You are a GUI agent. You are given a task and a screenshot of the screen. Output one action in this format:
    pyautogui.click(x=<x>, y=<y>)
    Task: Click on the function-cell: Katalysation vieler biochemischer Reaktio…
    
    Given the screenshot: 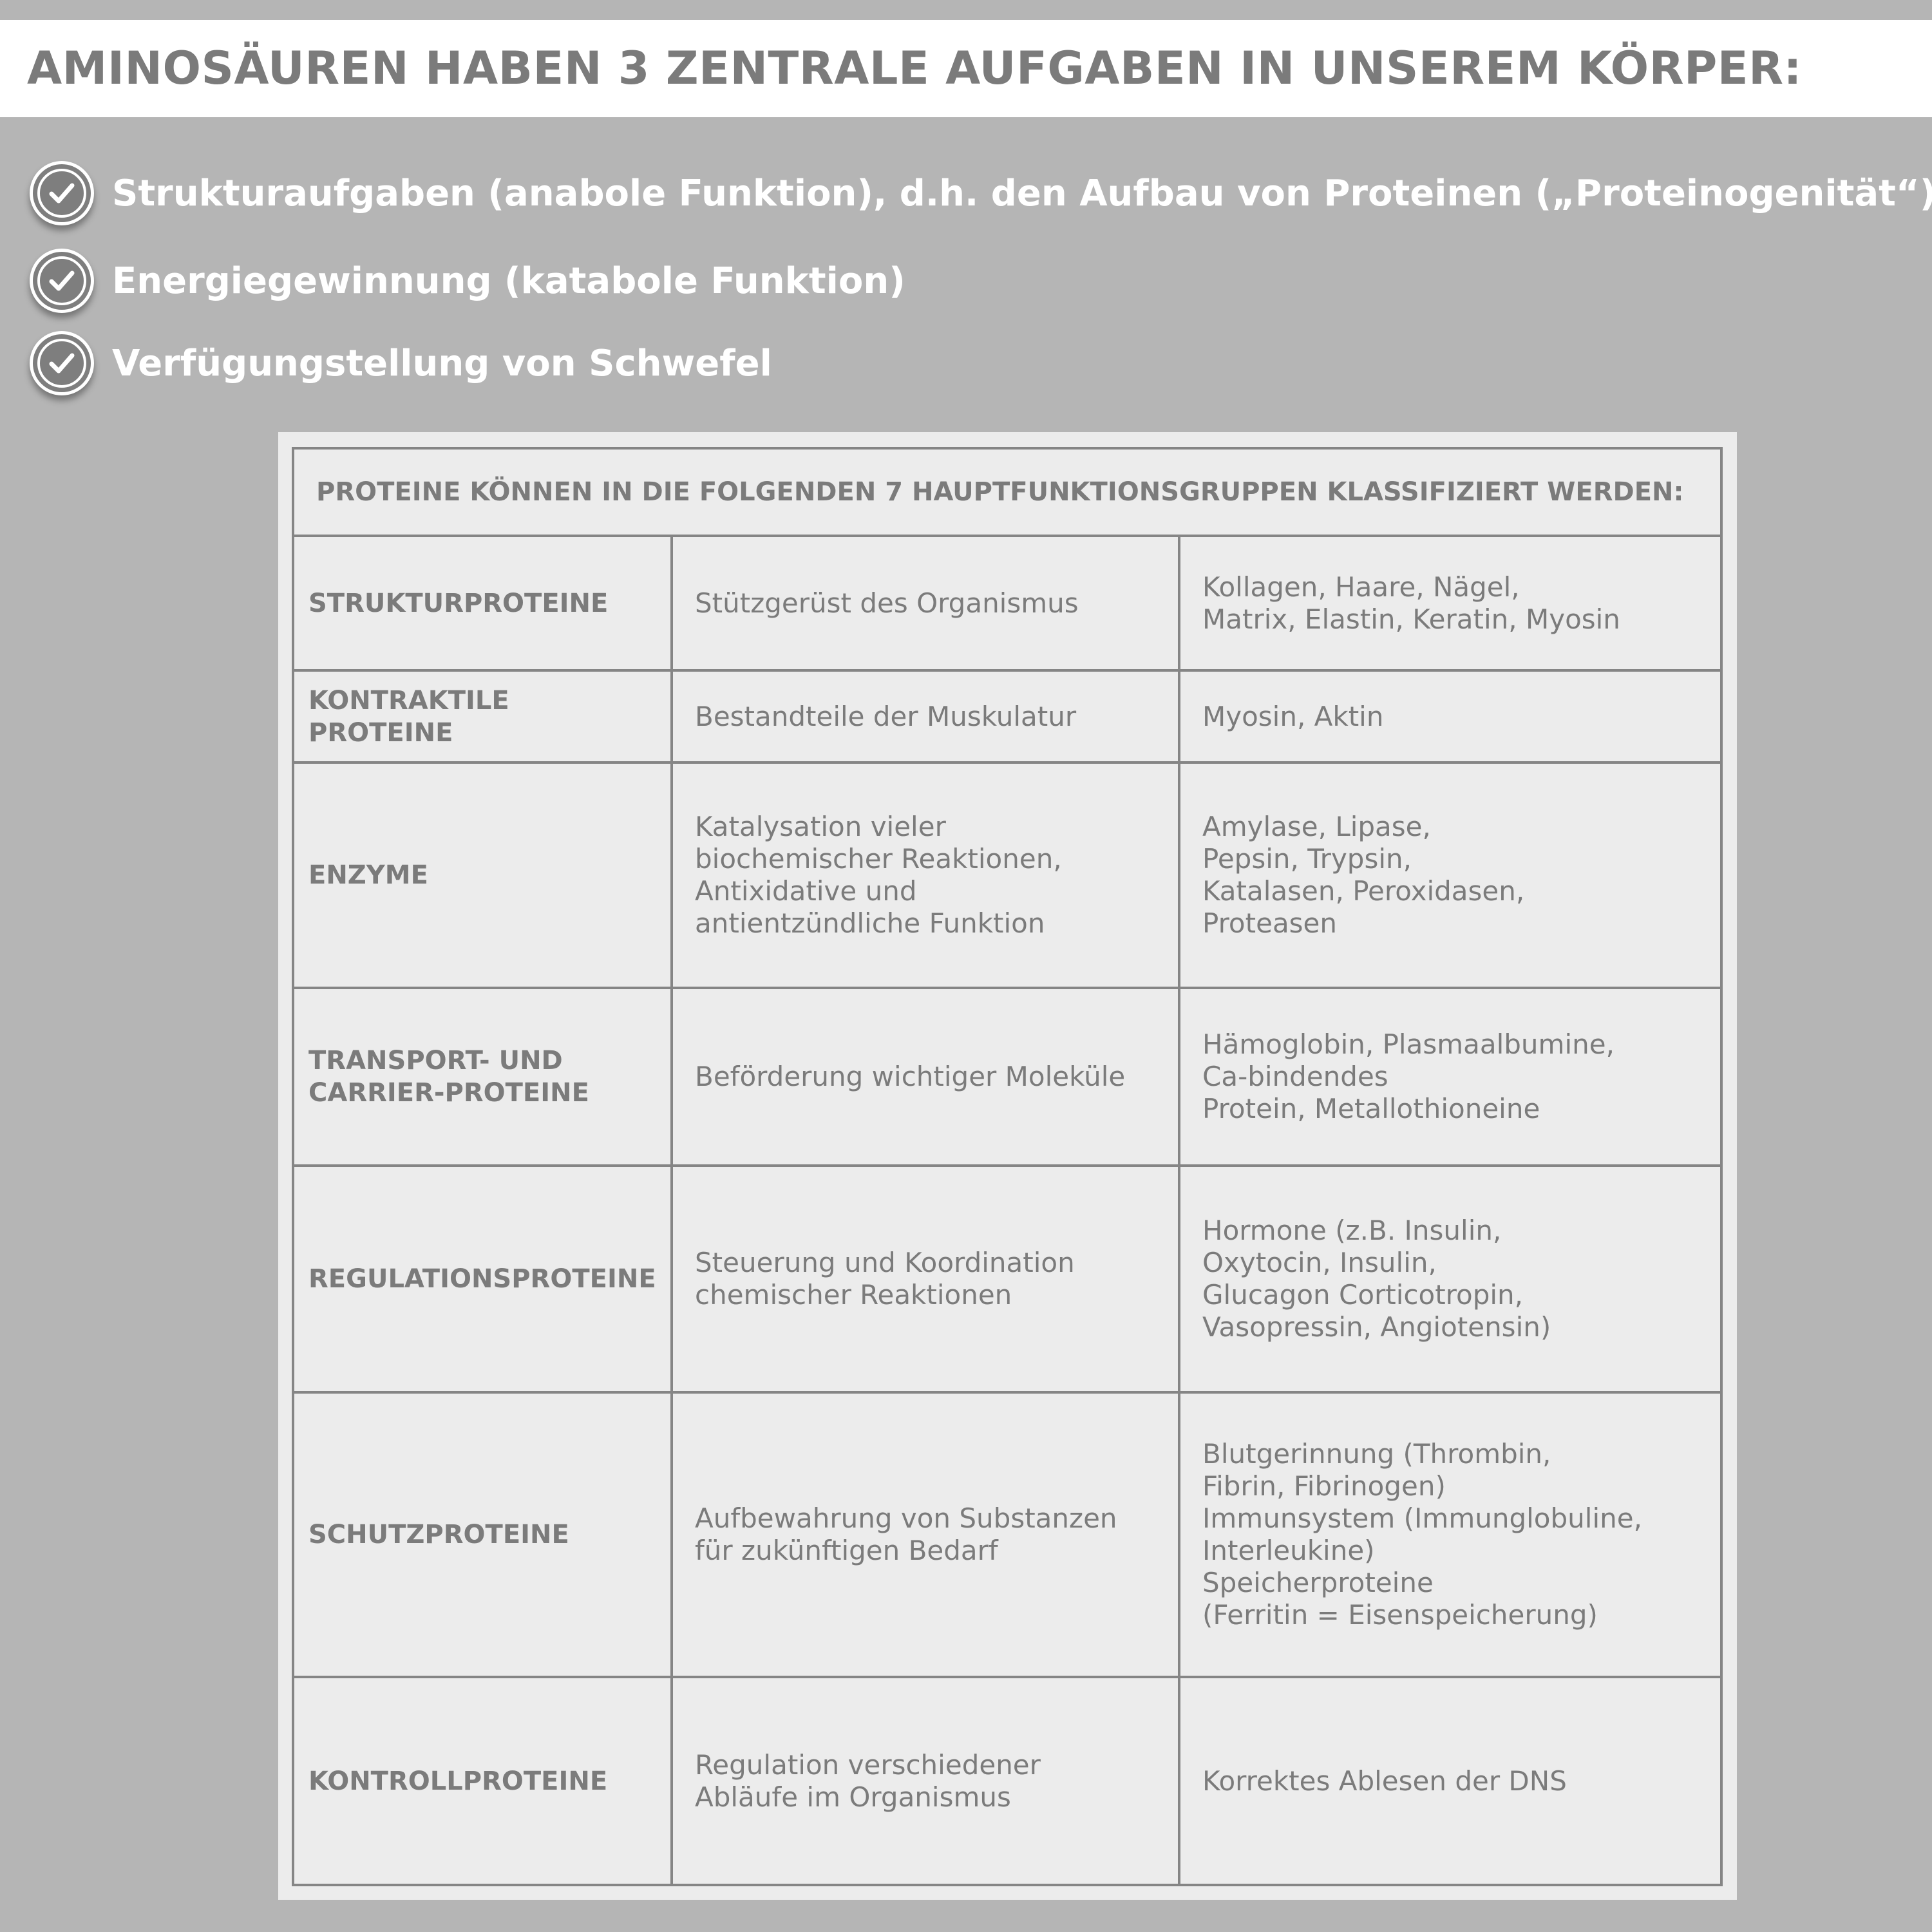 What is the action you would take?
    pyautogui.click(x=925, y=875)
    